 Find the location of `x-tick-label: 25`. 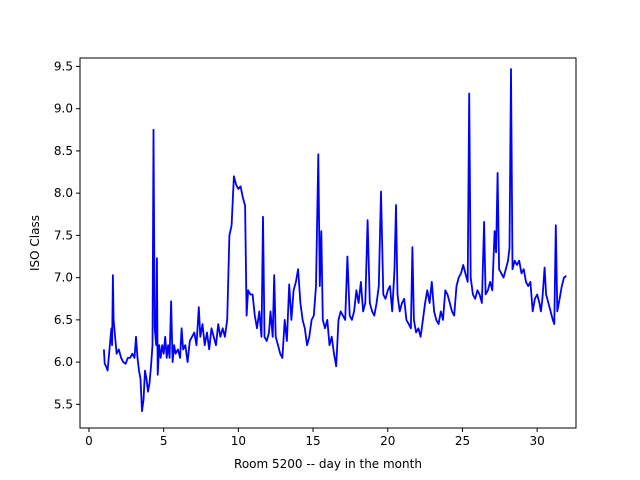

x-tick-label: 25 is located at coordinates (462, 441).